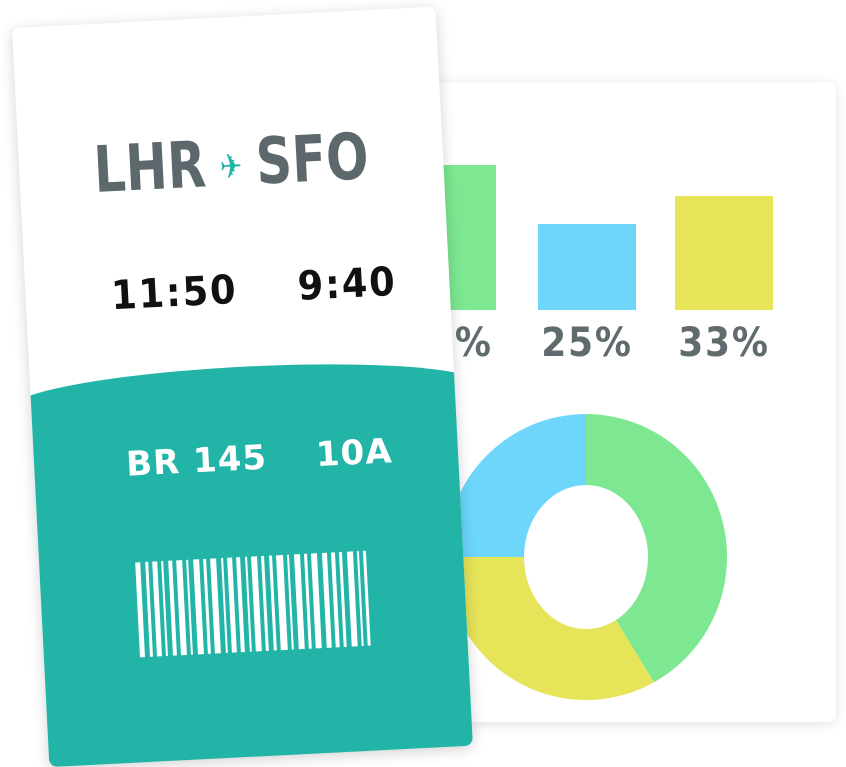 The image size is (846, 767). What do you see at coordinates (347, 284) in the screenshot?
I see `arrival-time: 9:40` at bounding box center [347, 284].